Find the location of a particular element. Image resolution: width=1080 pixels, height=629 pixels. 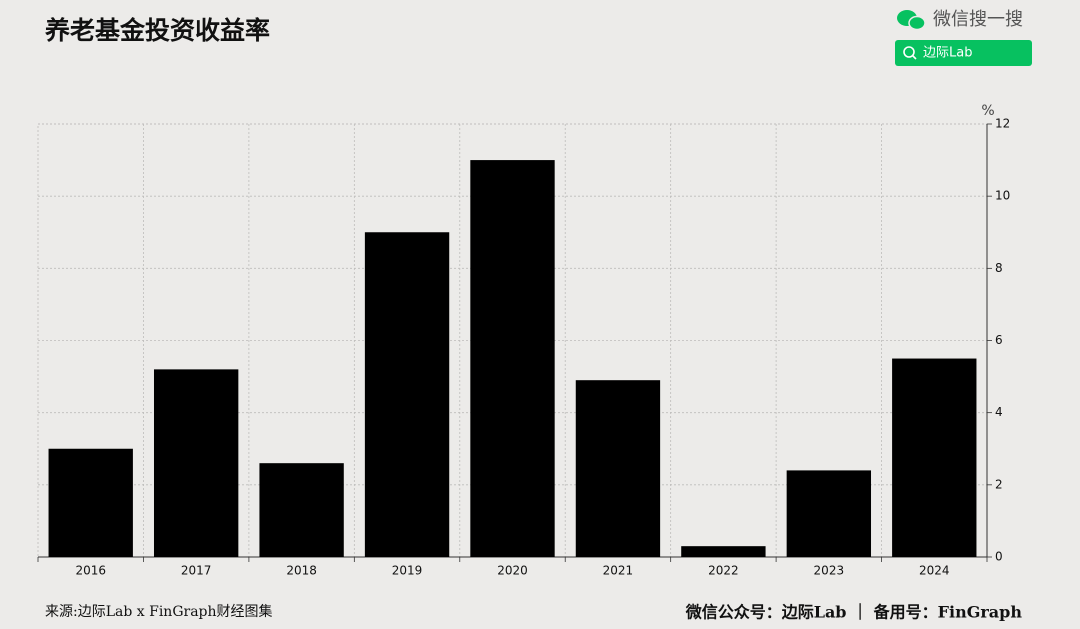

y-tick-label: 2 is located at coordinates (999, 484).